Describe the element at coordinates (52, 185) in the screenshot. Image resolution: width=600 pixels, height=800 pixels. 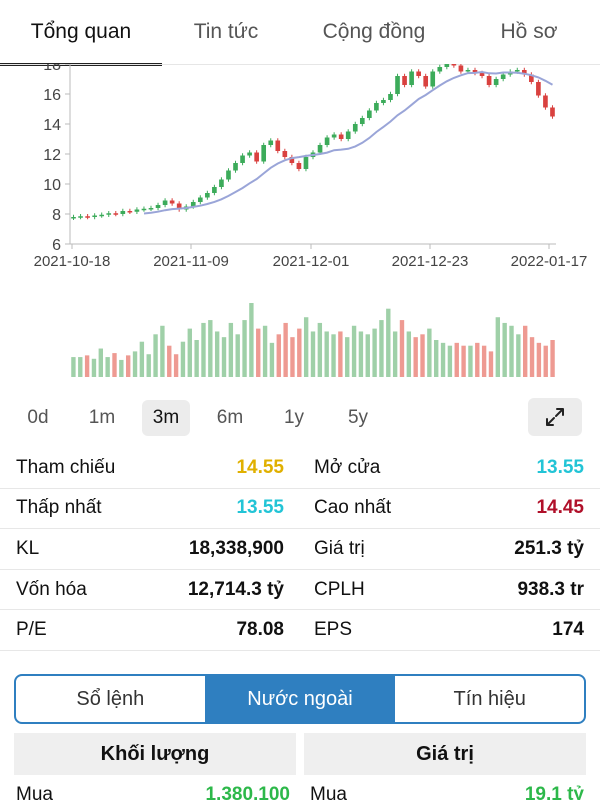
I see `y-tick-label: 10` at that location.